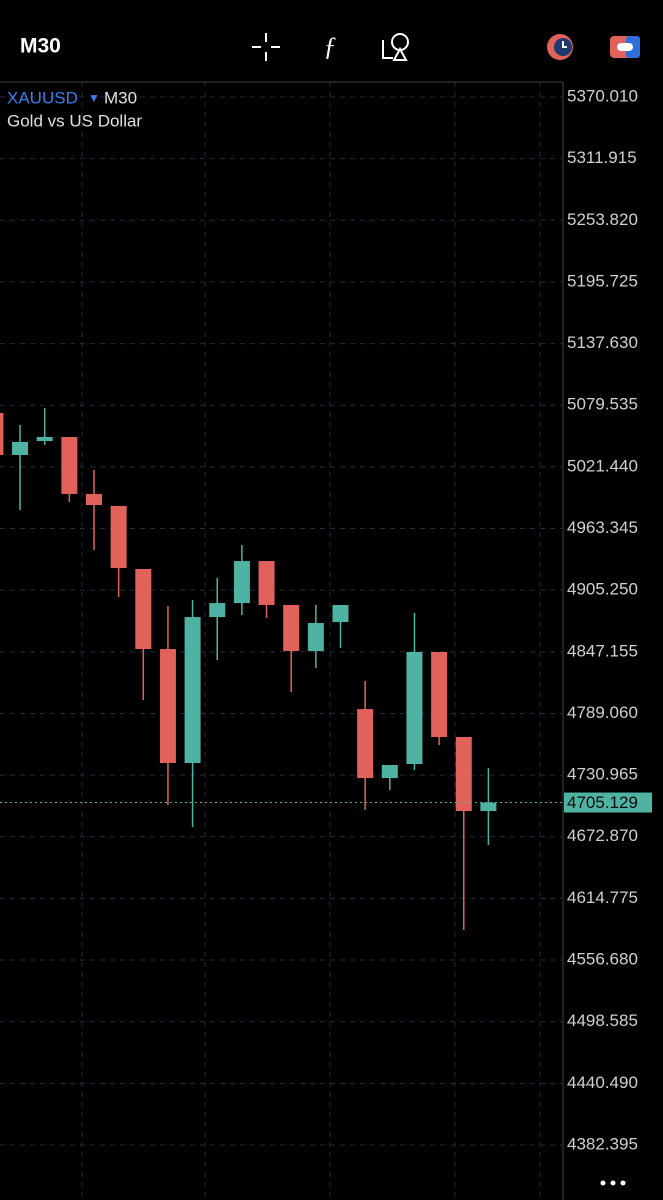 This screenshot has height=1200, width=663. What do you see at coordinates (602, 219) in the screenshot?
I see `y-tick-label: 5253.820` at bounding box center [602, 219].